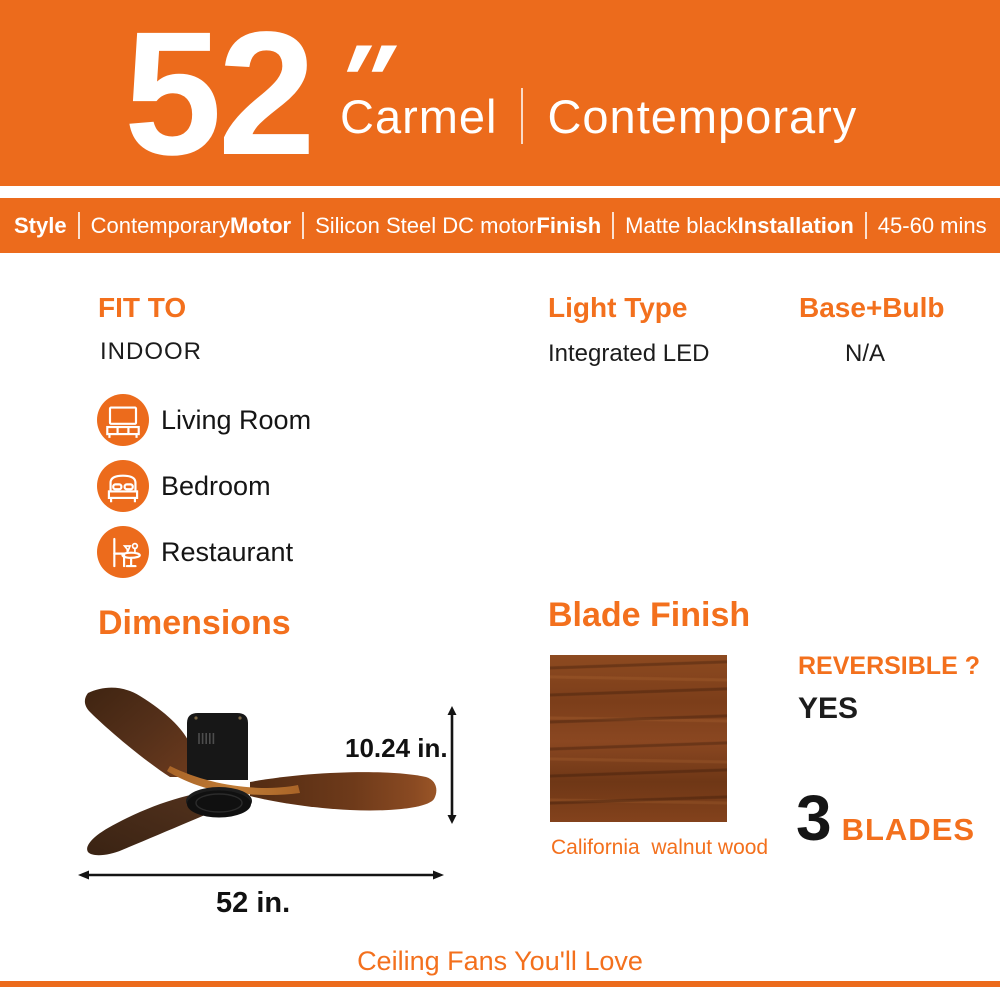 This screenshot has height=1000, width=1000. What do you see at coordinates (220, 96) in the screenshot?
I see `fan-size-number: 52` at bounding box center [220, 96].